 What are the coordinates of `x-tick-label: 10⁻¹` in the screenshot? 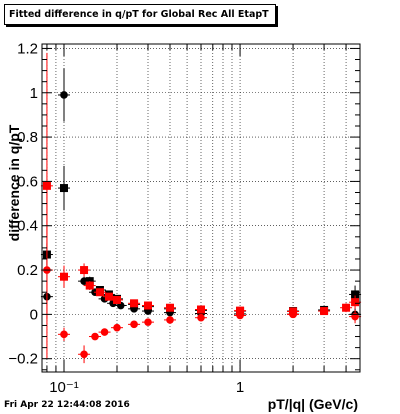 It's located at (64, 387).